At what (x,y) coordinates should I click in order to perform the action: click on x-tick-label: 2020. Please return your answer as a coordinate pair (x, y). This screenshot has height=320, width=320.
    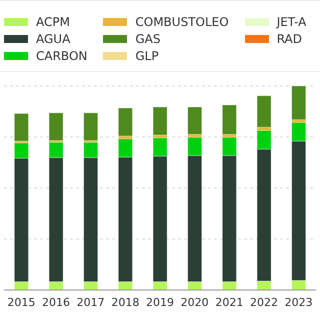
    Looking at the image, I should click on (194, 302).